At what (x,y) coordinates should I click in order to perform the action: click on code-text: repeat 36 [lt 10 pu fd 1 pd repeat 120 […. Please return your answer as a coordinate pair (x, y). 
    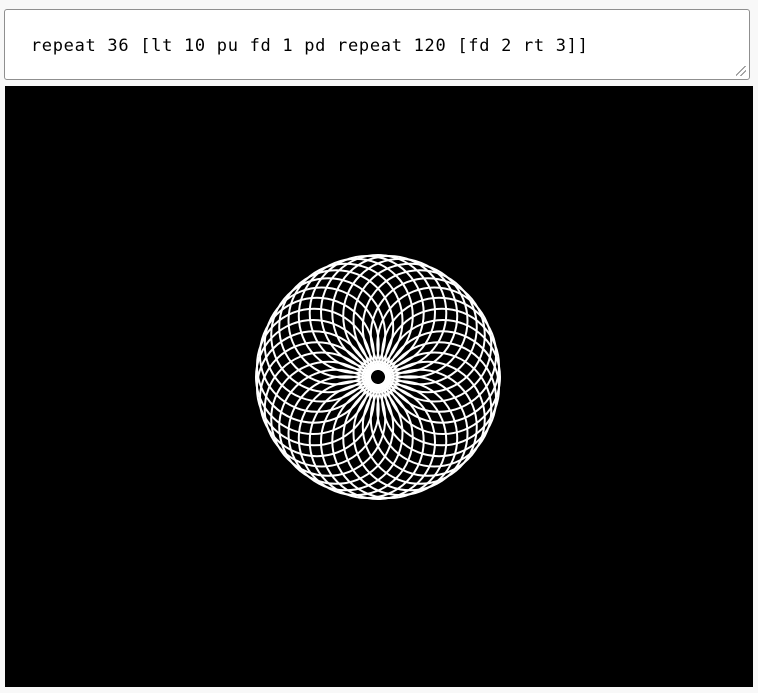
    Looking at the image, I should click on (309, 46).